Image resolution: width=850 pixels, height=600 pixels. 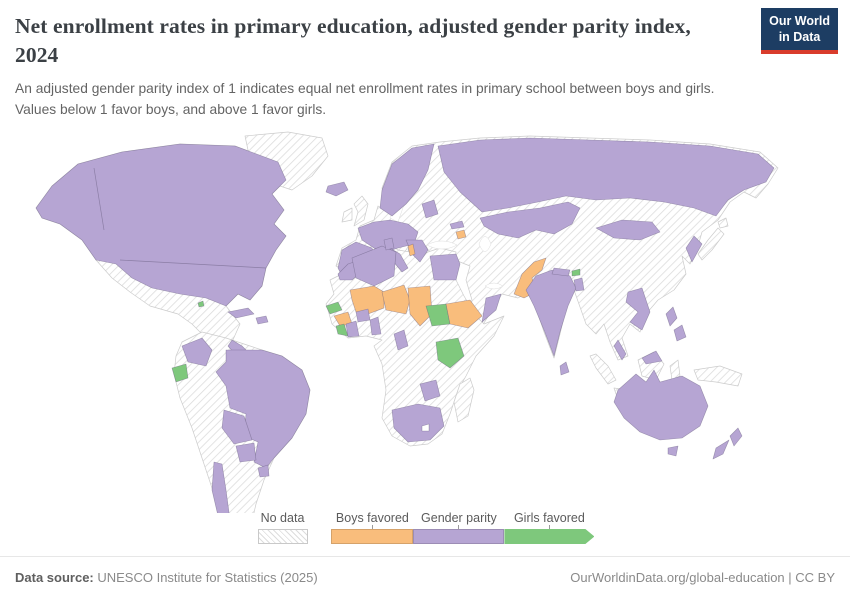 What do you see at coordinates (263, 409) in the screenshot?
I see `region-brazil` at bounding box center [263, 409].